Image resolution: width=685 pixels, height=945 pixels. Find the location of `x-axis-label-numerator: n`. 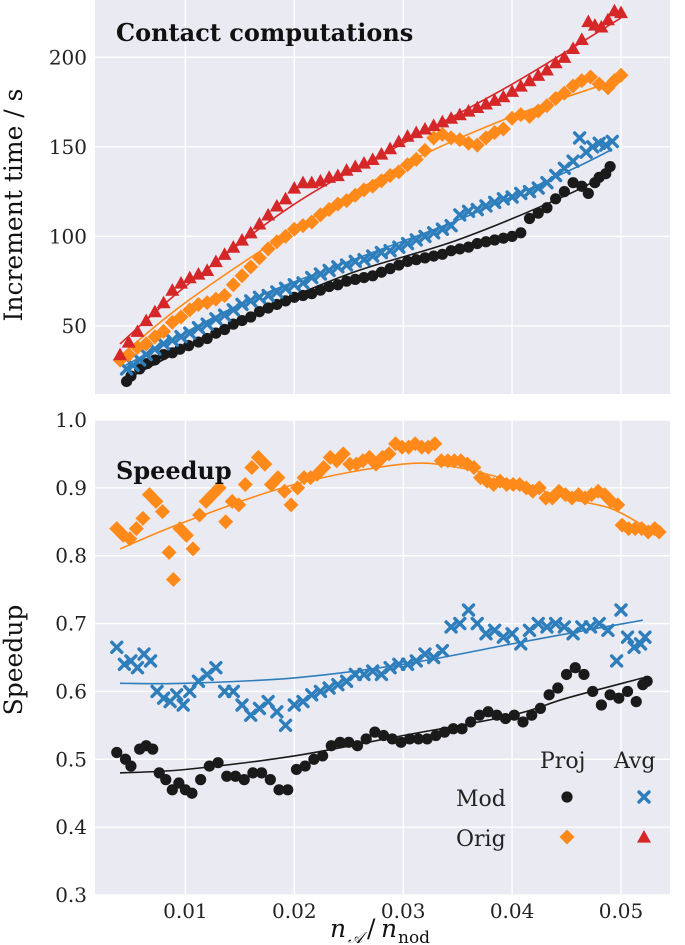

x-axis-label-numerator: n is located at coordinates (338, 928).